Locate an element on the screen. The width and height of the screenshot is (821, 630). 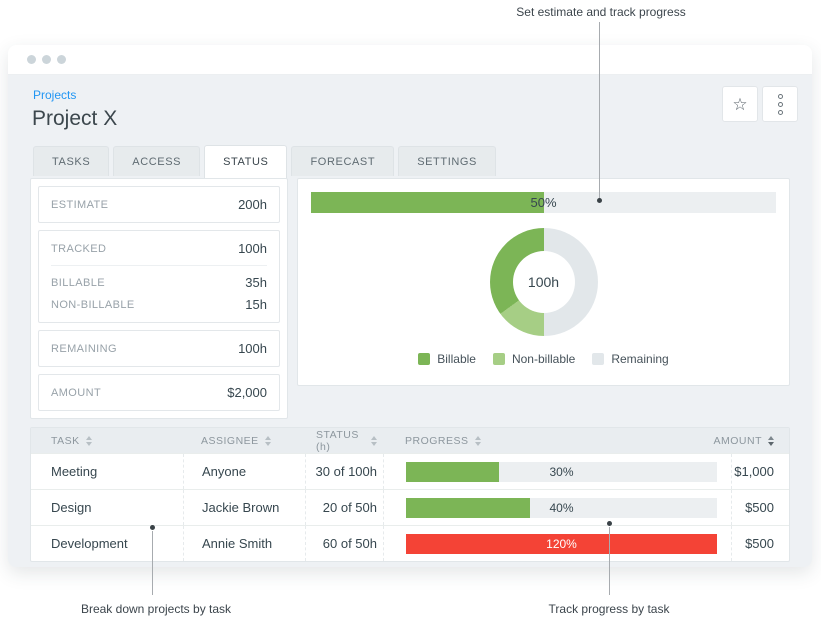
table-header-row: TASK ASSIGNEE STATUS (h) PROGRESS AMOUNT is located at coordinates (410, 440).